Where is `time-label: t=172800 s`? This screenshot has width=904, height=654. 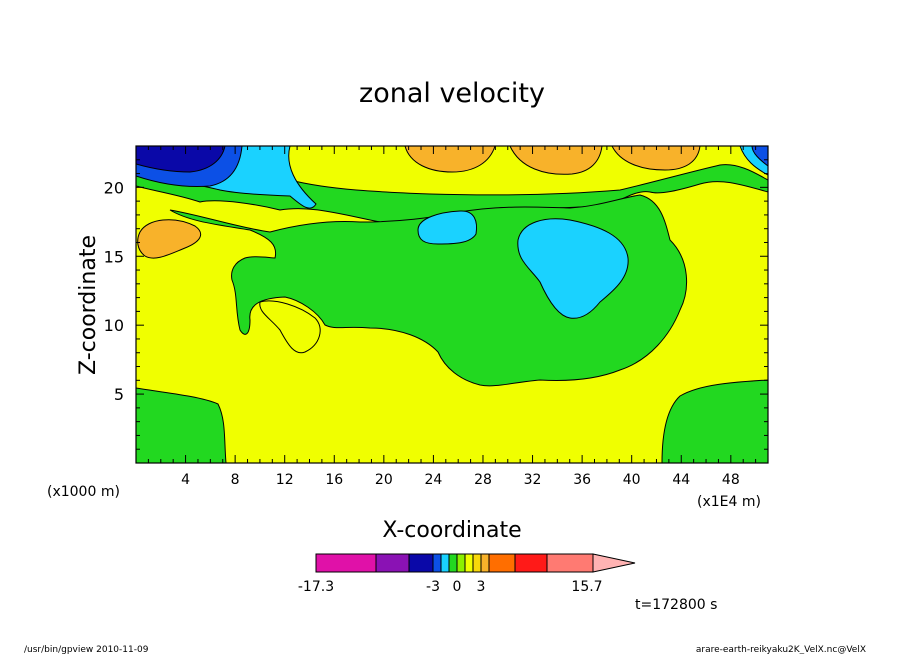 time-label: t=172800 s is located at coordinates (676, 605).